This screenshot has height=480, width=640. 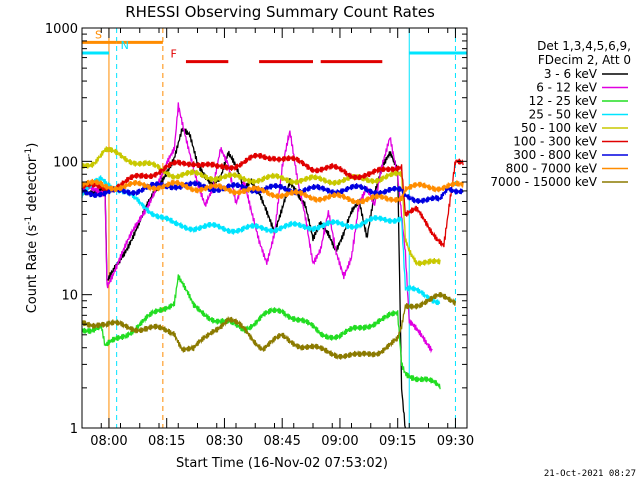 I want to click on y-axis-label-end: ), so click(x=32, y=145).